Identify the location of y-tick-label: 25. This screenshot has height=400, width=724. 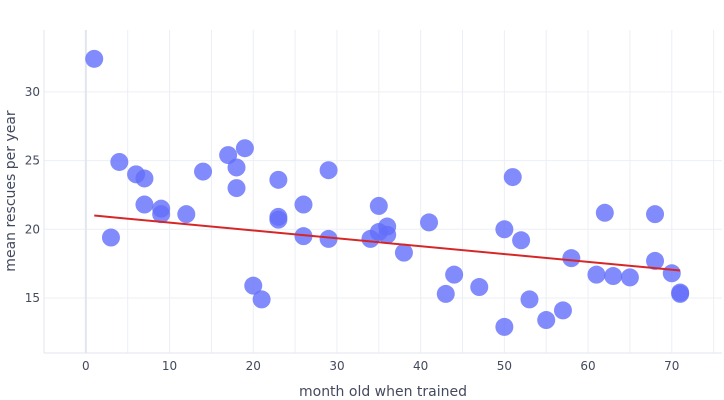
(32, 161).